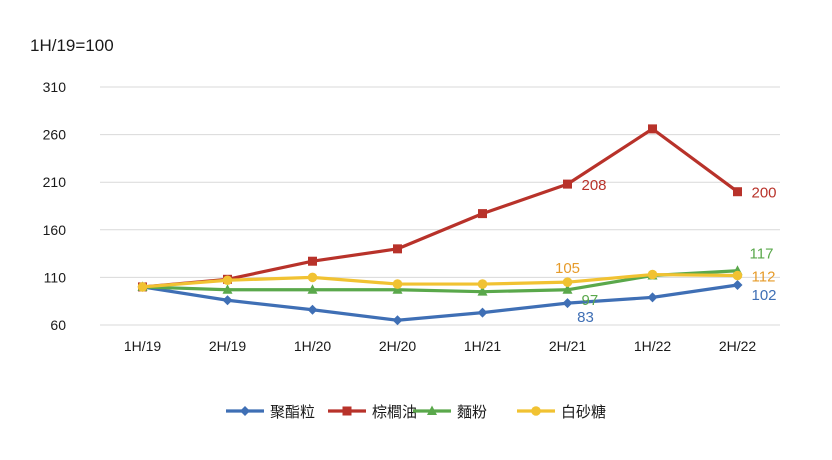  What do you see at coordinates (55, 135) in the screenshot?
I see `y-tick-label: 260` at bounding box center [55, 135].